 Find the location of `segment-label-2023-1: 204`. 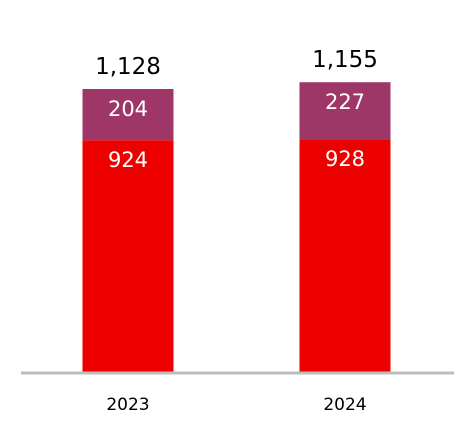

segment-label-2023-1: 204 is located at coordinates (128, 109).